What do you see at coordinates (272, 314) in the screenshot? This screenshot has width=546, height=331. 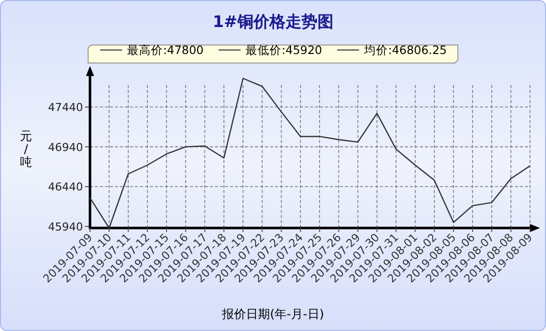 I see `x-axis-title: 报价日期(年-月-日)` at bounding box center [272, 314].